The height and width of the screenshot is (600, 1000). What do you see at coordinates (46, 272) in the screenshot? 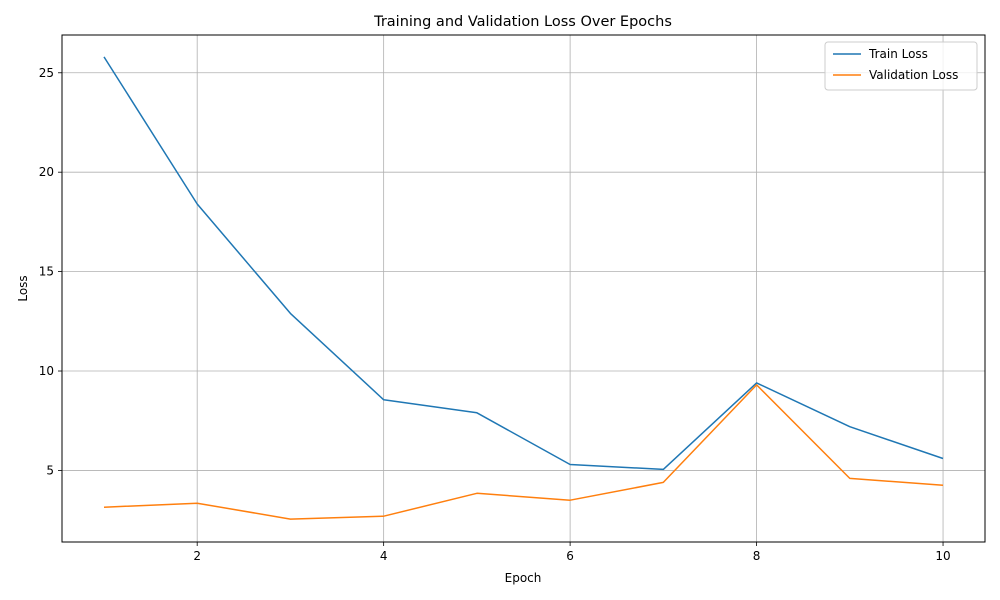
I see `y-tick-label: 15` at bounding box center [46, 272].